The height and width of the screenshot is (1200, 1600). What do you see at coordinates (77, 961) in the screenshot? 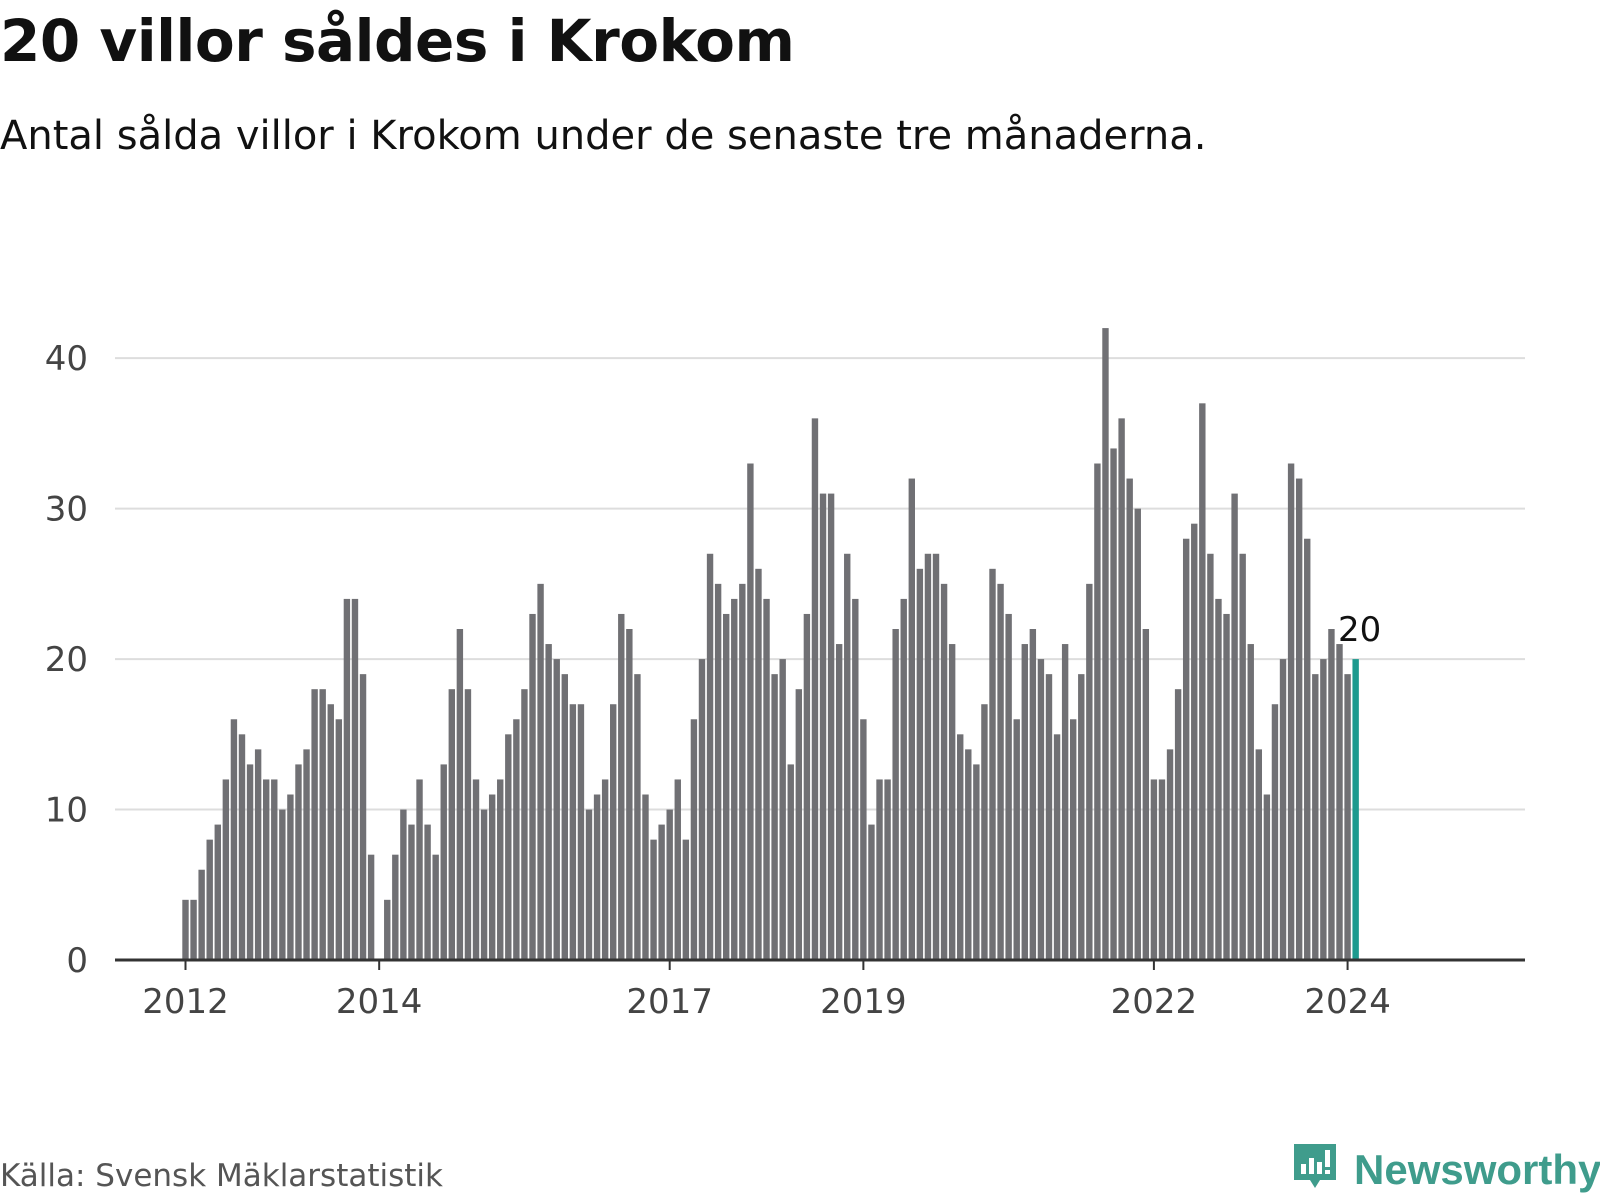
I see `y-tick-label: 0` at bounding box center [77, 961].